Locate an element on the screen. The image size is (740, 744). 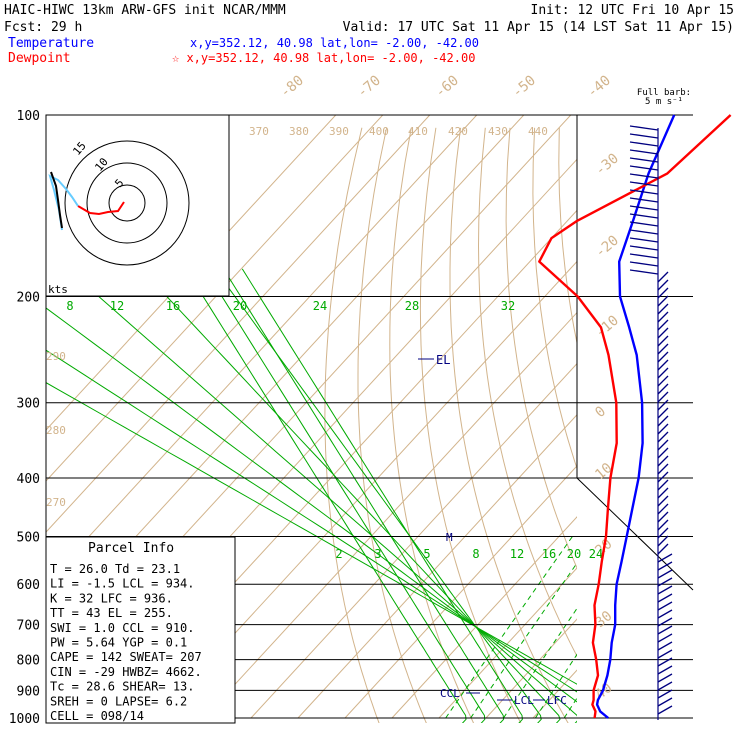
parcel-info-row: CELL = 098/14 is located at coordinates (97, 716).